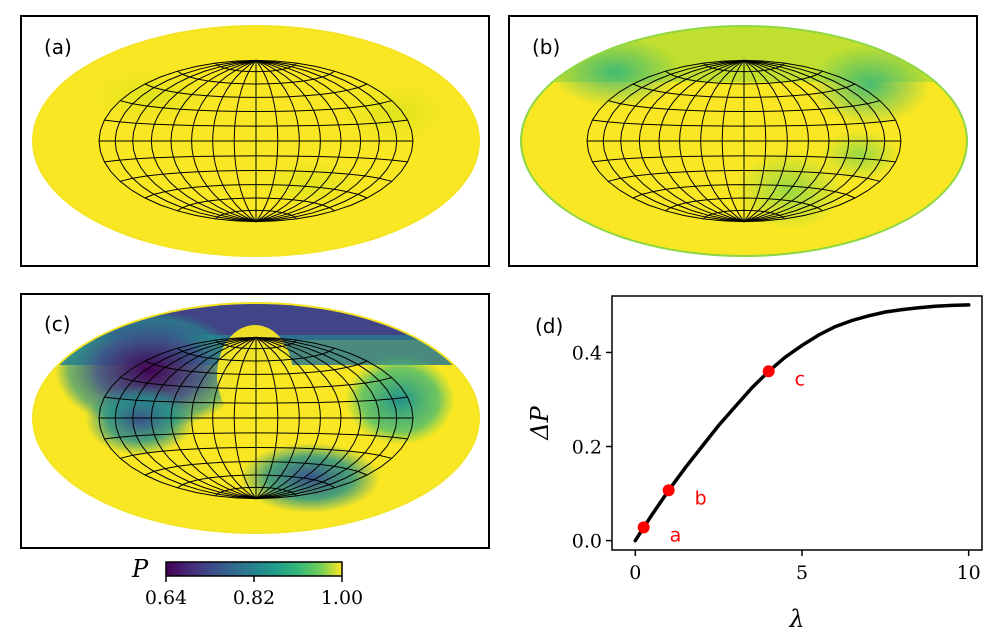 The width and height of the screenshot is (996, 640). I want to click on panel-c-graticule, so click(256, 418).